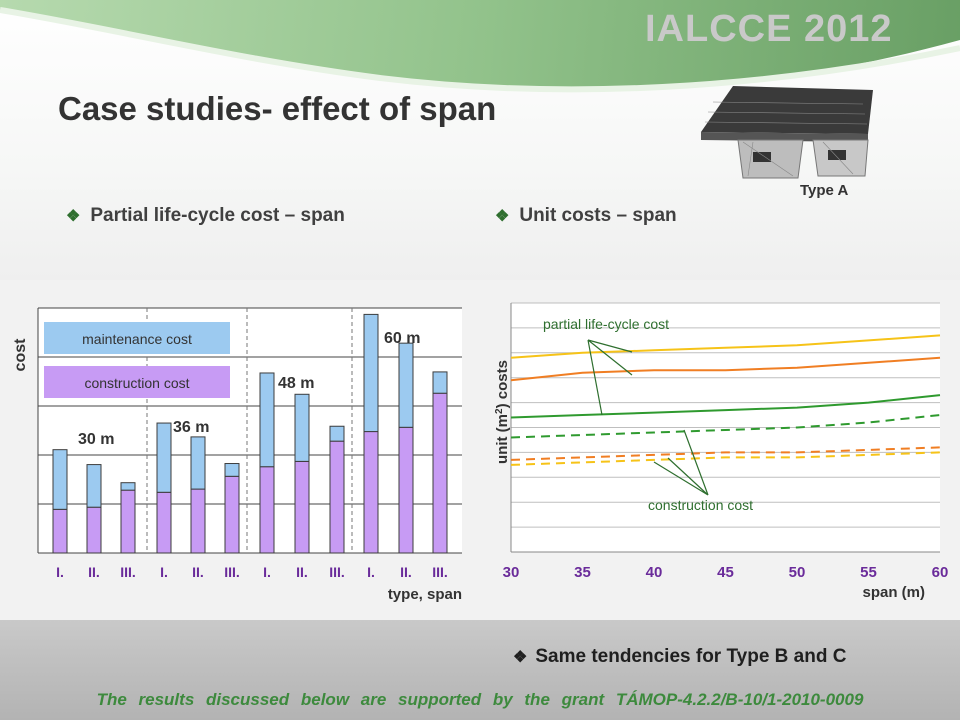 Image resolution: width=960 pixels, height=720 pixels. I want to click on bullet-partial-cost: ❖ Partial life-cycle cost – span, so click(205, 216).